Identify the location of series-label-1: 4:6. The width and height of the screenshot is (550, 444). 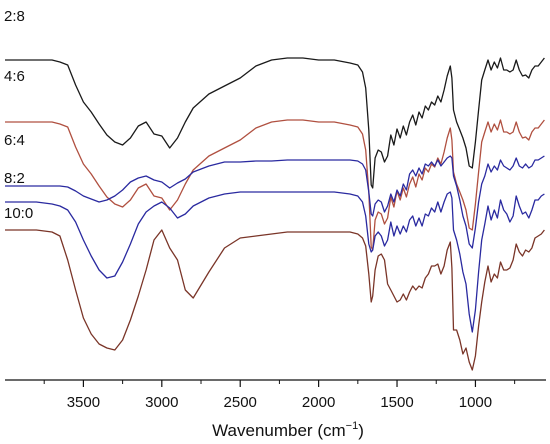
(14, 76).